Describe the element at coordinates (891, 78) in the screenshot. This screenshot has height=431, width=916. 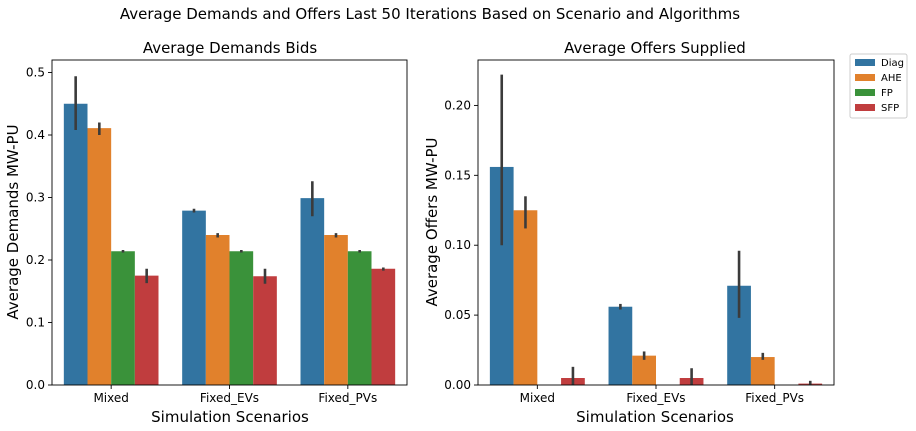
I see `legend-label-ahe: AHE` at that location.